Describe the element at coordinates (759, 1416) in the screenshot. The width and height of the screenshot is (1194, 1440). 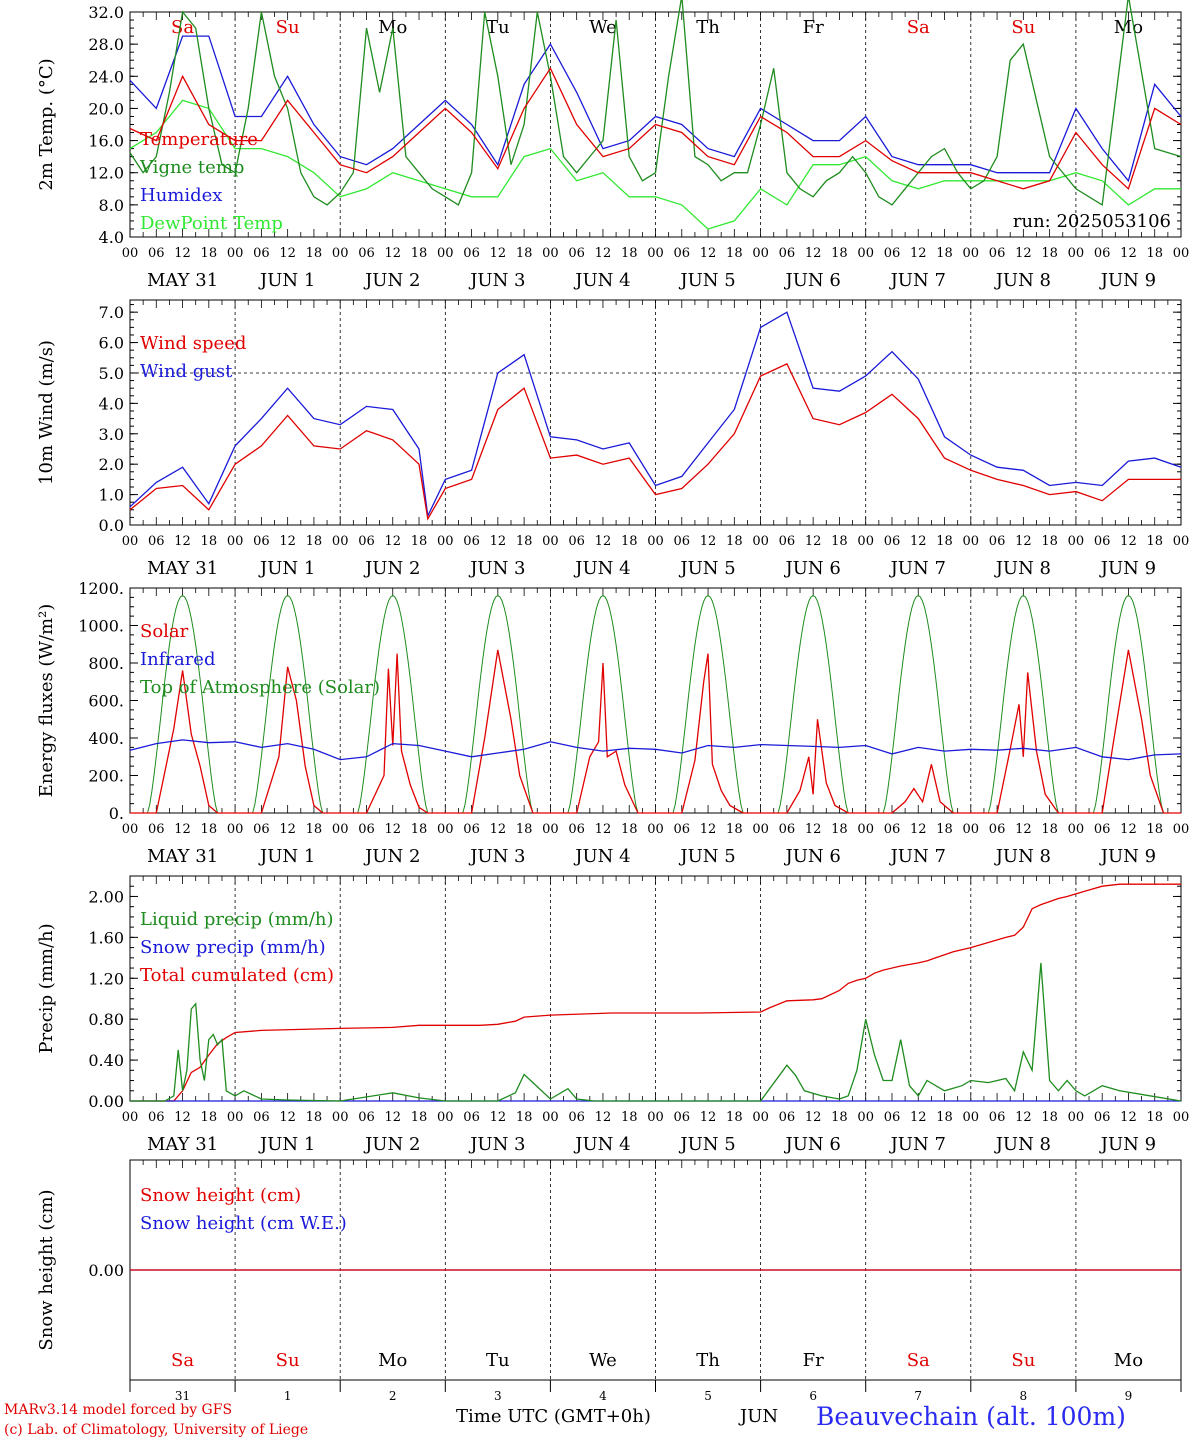
I see `month-label: JUN` at that location.